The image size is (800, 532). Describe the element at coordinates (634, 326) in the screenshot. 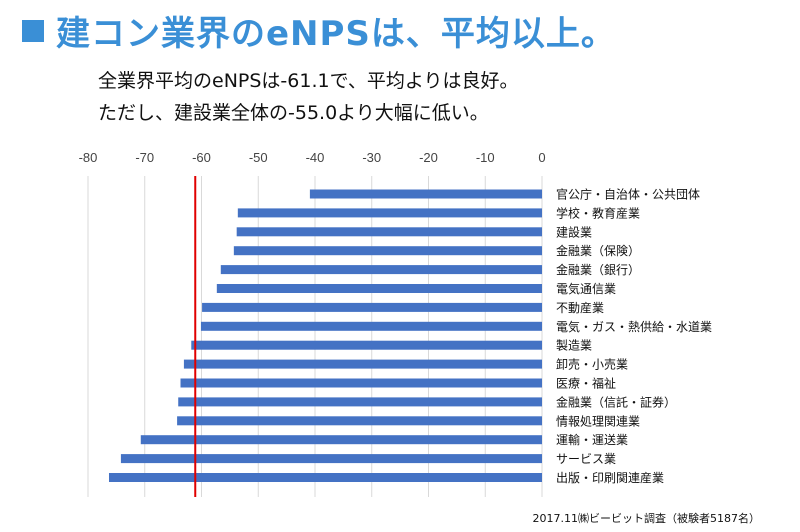

I see `category-label: 電気・ガス・熱供給・水道業` at that location.